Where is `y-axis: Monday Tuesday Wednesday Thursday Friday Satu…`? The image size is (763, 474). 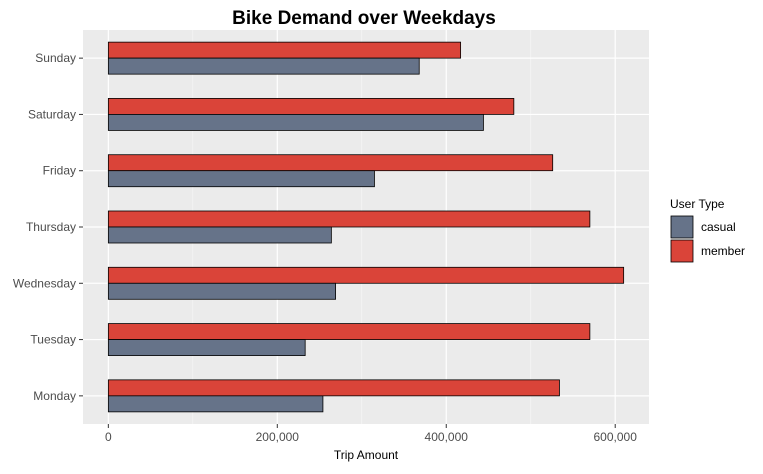
y-axis: Monday Tuesday Wednesday Thursday Friday Satu… is located at coordinates (48, 227).